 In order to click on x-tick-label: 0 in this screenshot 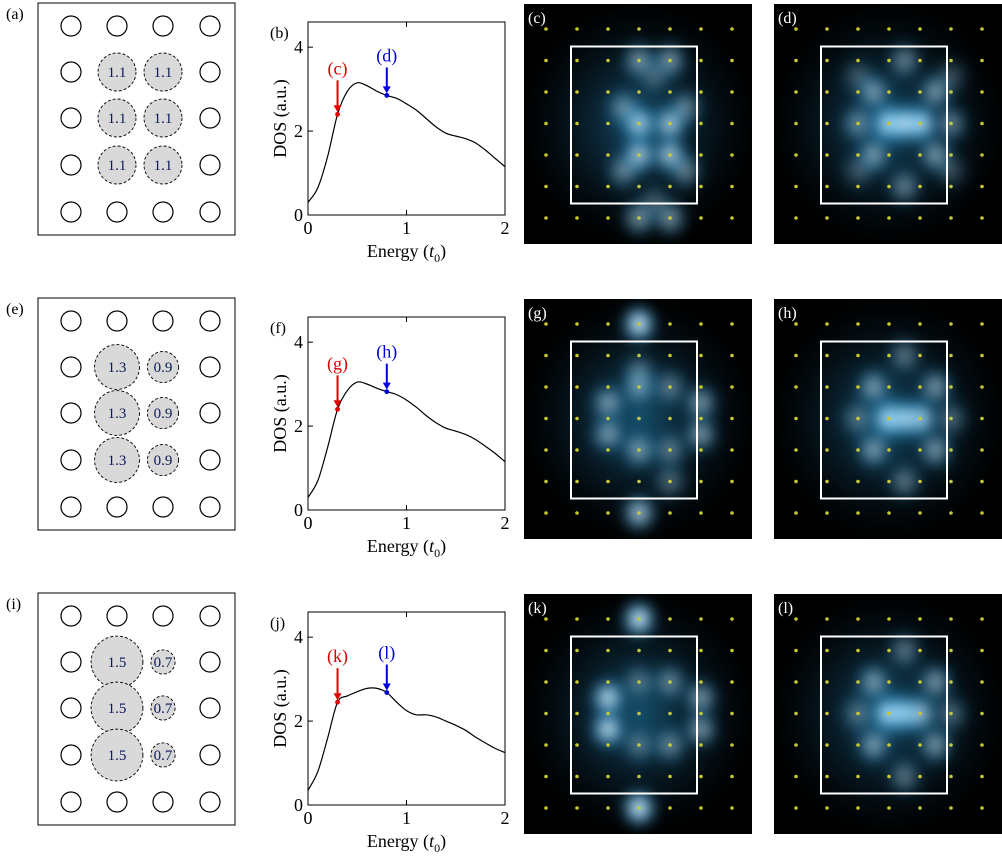, I will do `click(308, 523)`.